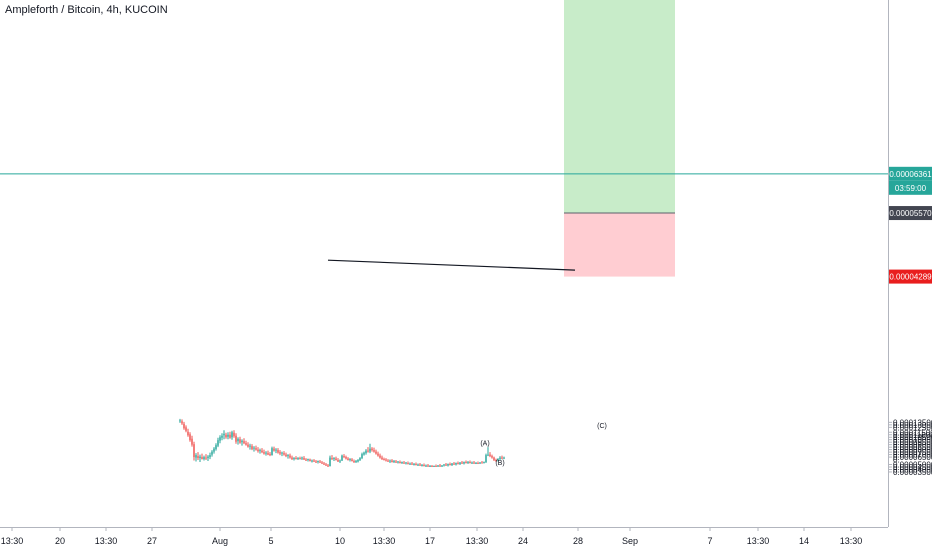 The image size is (932, 555). What do you see at coordinates (484, 444) in the screenshot?
I see `wave-label: (A)` at bounding box center [484, 444].